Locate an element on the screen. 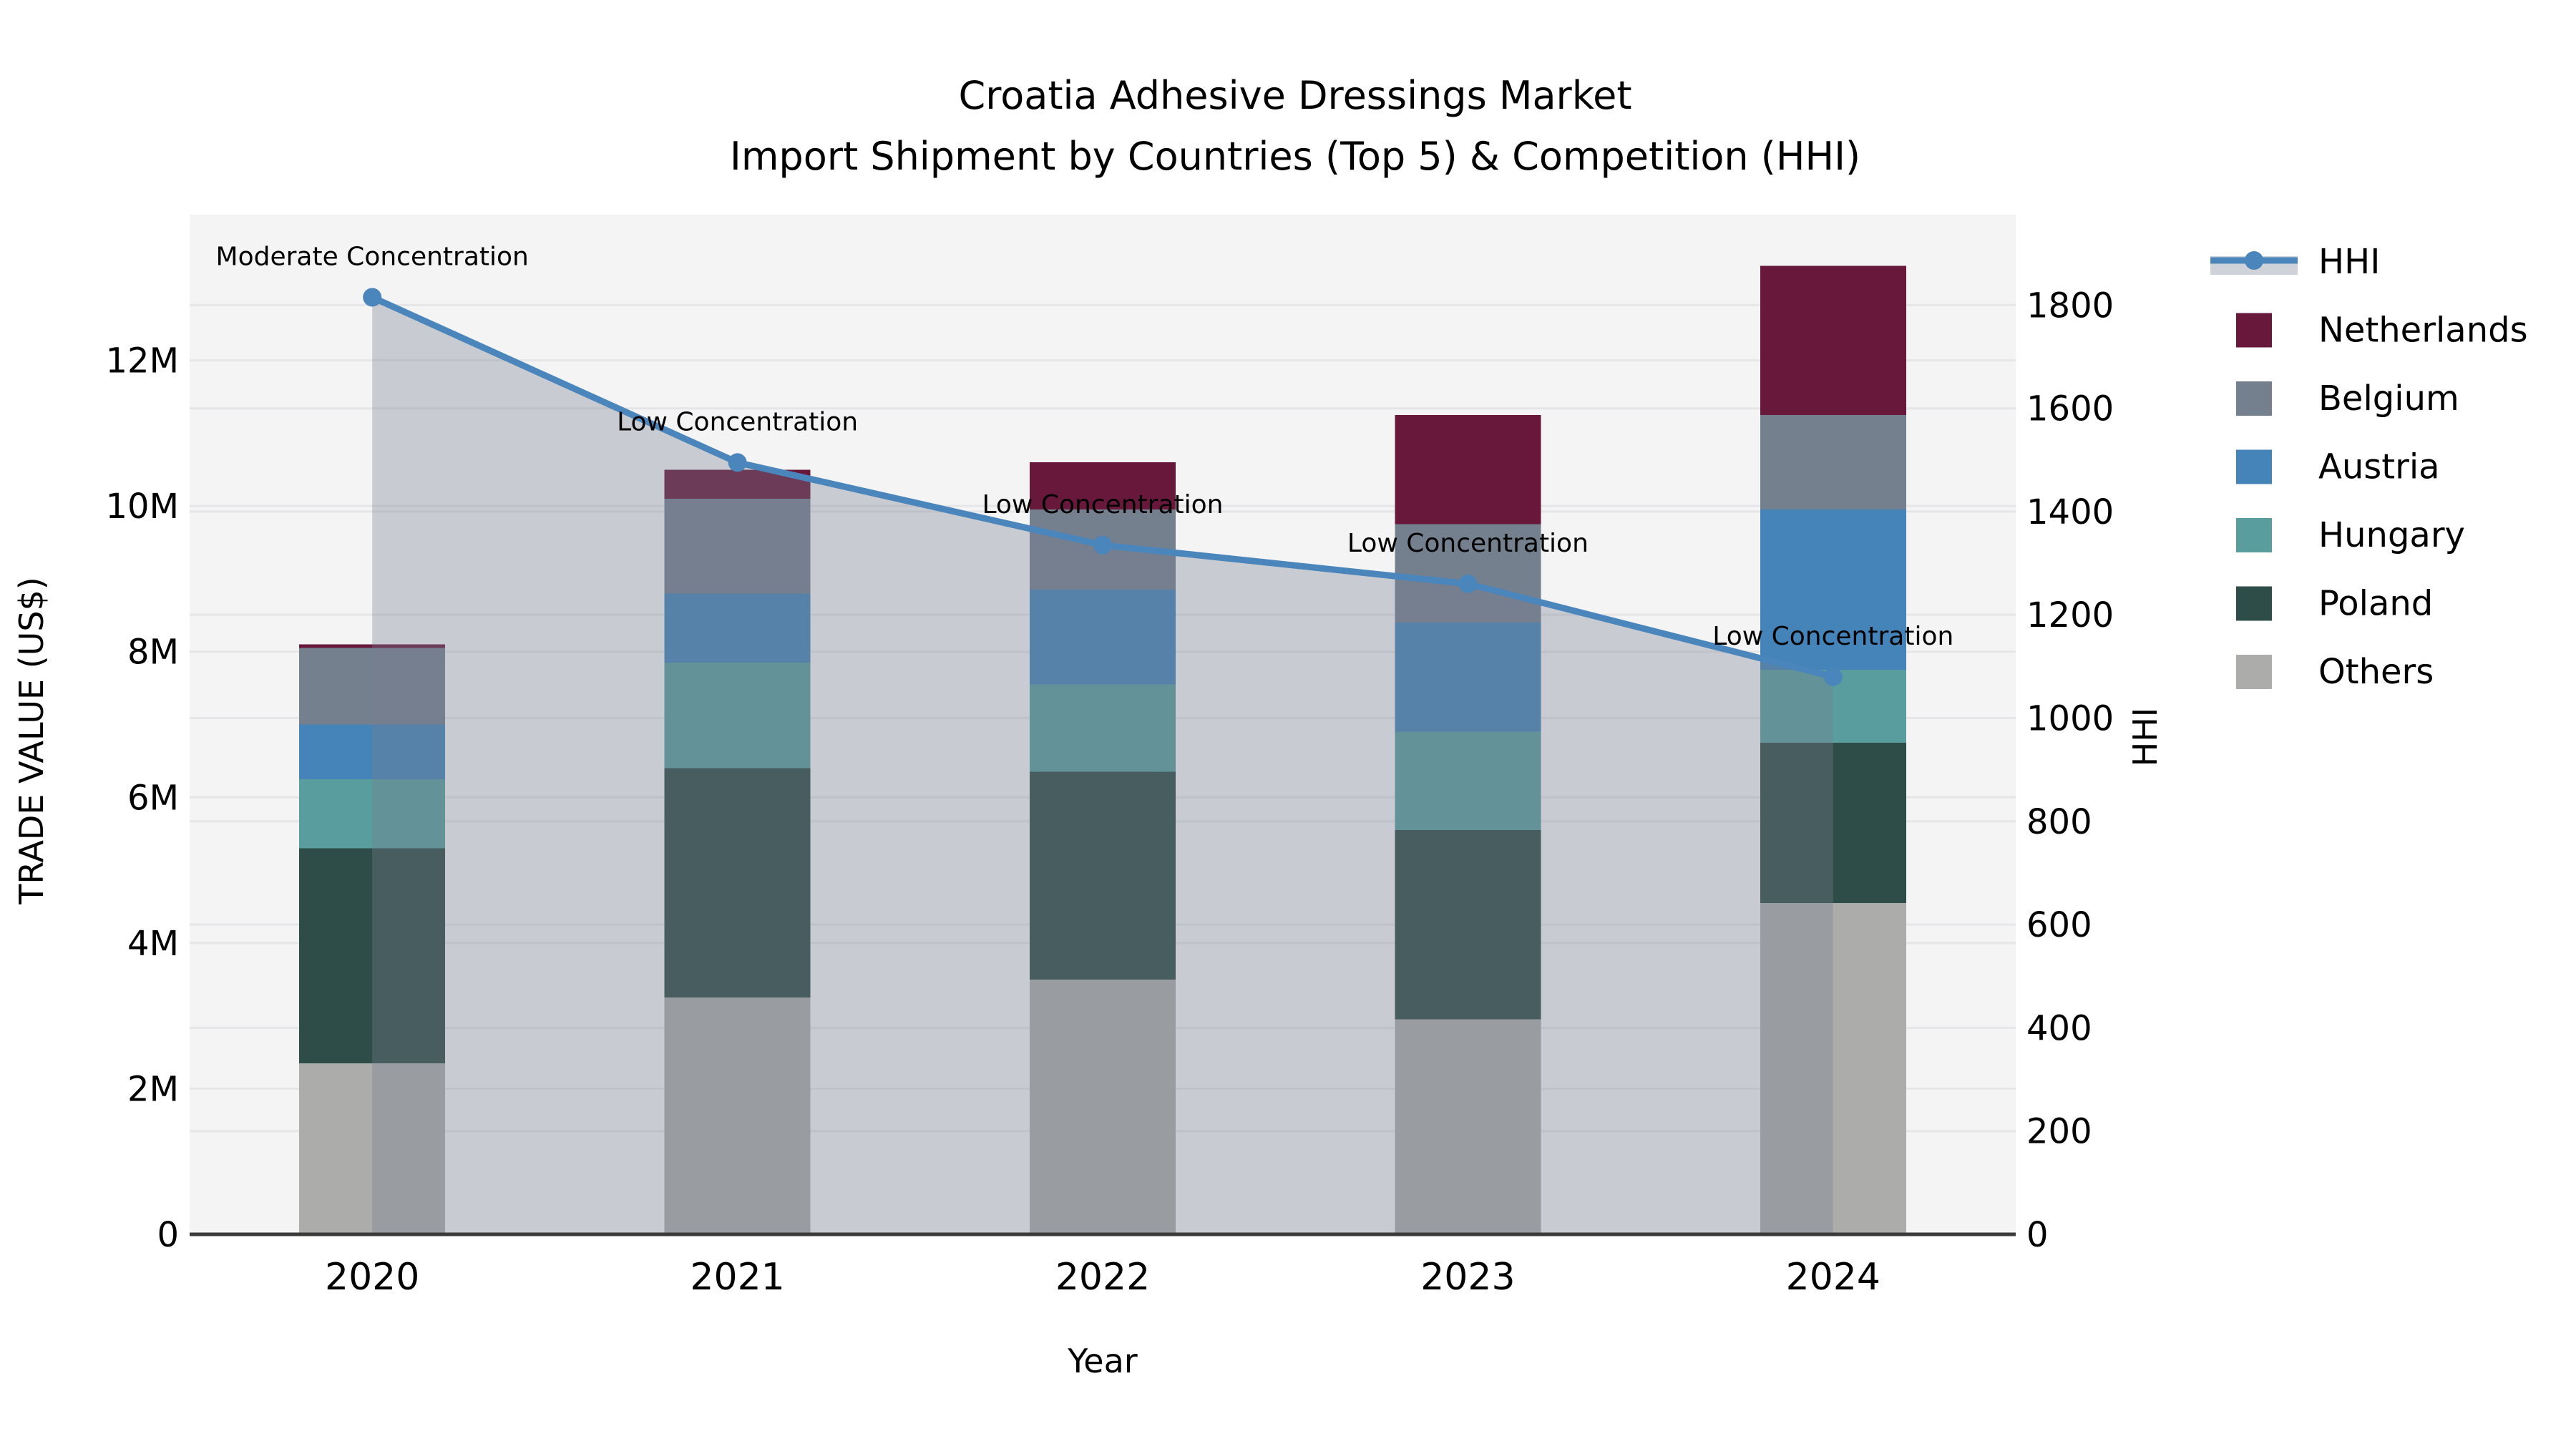 The image size is (2576, 1449). left-tick-10M: 10M is located at coordinates (143, 507).